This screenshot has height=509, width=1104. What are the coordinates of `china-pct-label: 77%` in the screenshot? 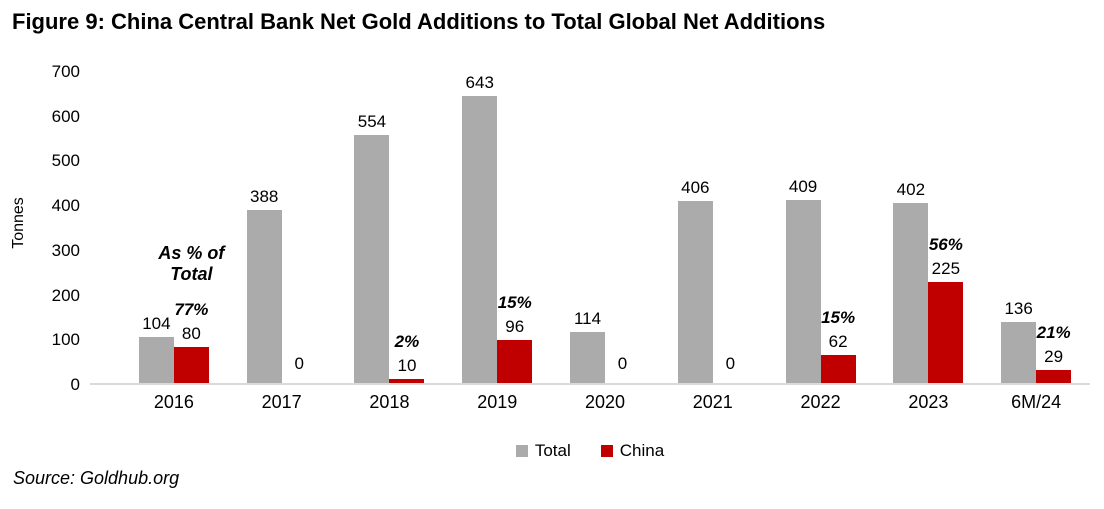 It's located at (191, 310).